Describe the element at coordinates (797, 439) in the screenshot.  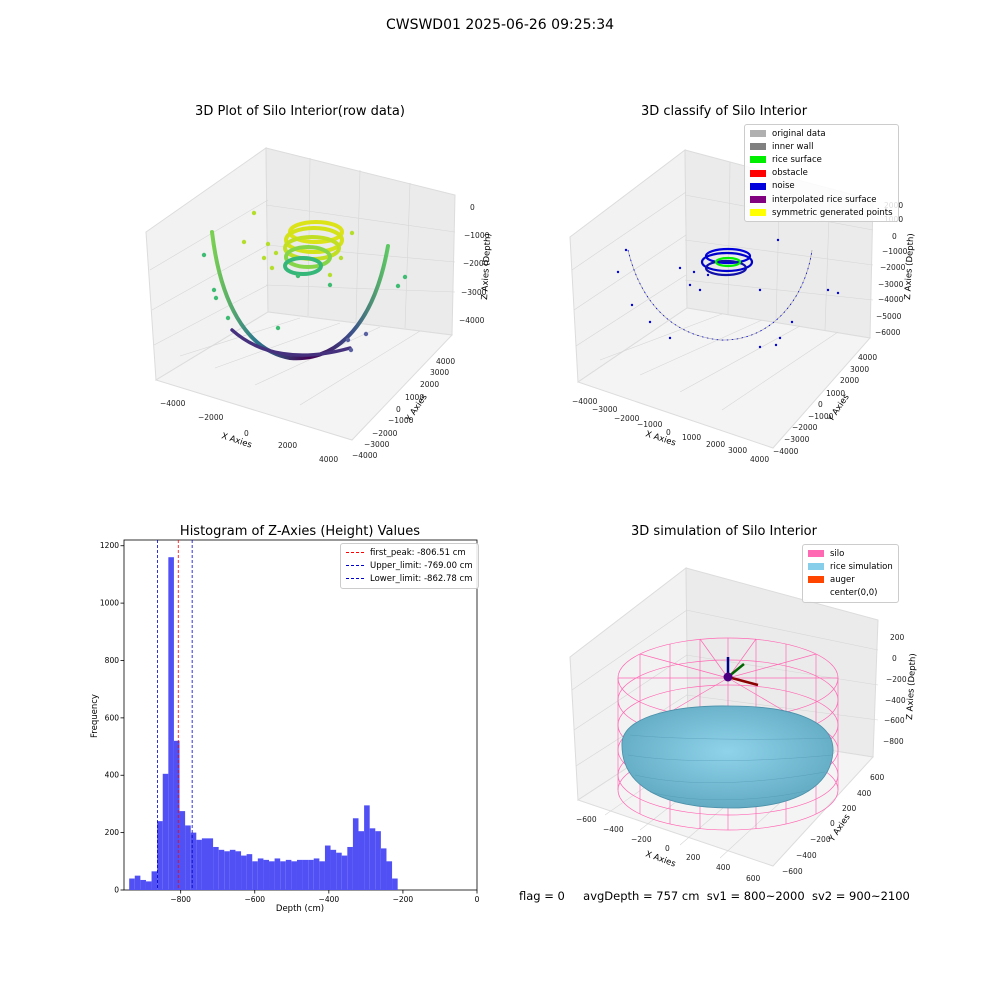
I see `classify-ytick-7: −3000` at that location.